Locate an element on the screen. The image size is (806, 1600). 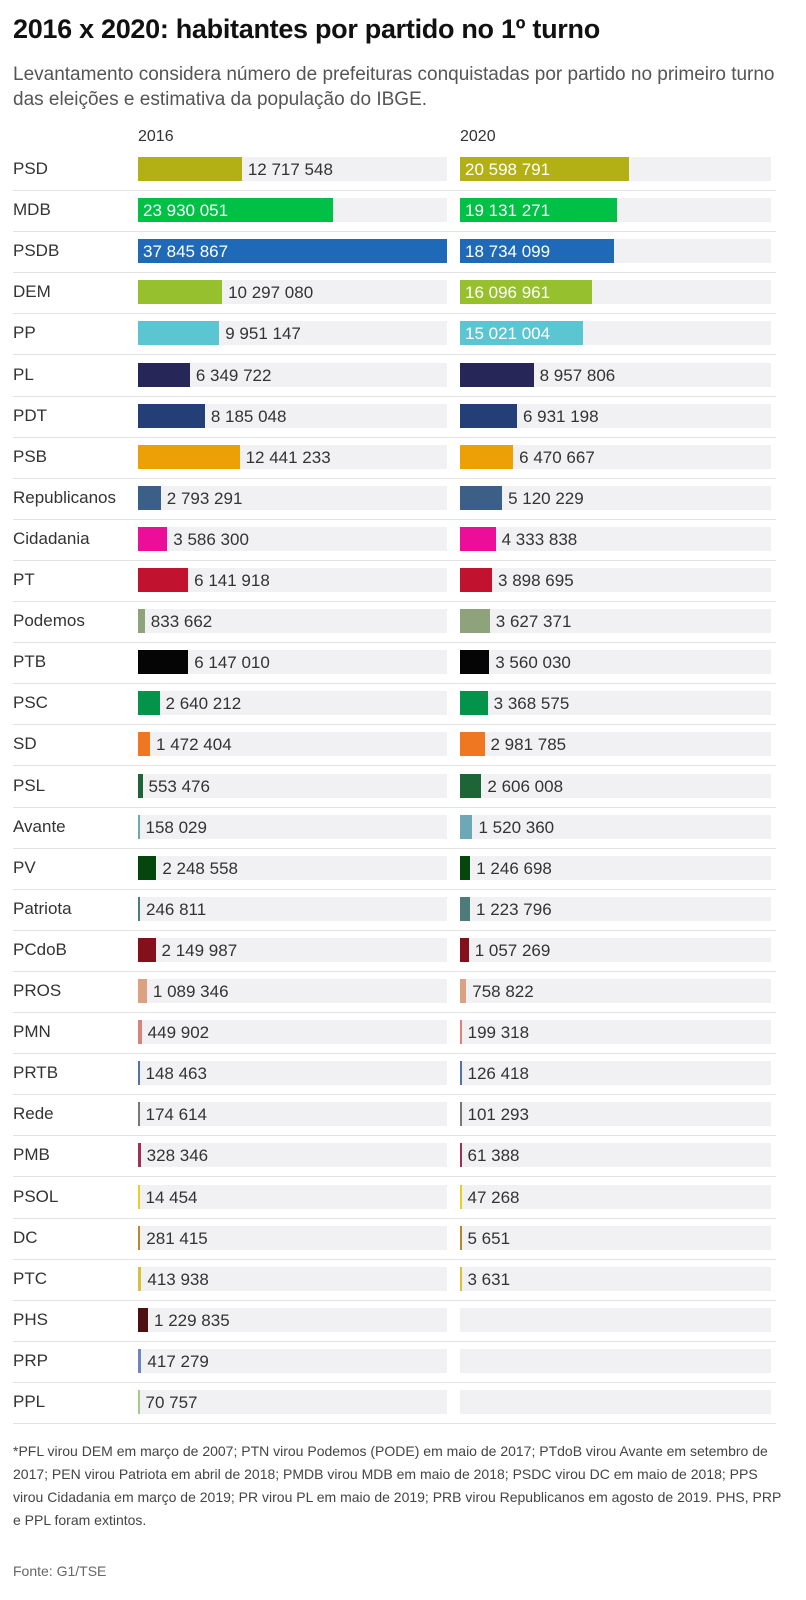
bar-track-2020: 18 734 099 is located at coordinates (615, 251).